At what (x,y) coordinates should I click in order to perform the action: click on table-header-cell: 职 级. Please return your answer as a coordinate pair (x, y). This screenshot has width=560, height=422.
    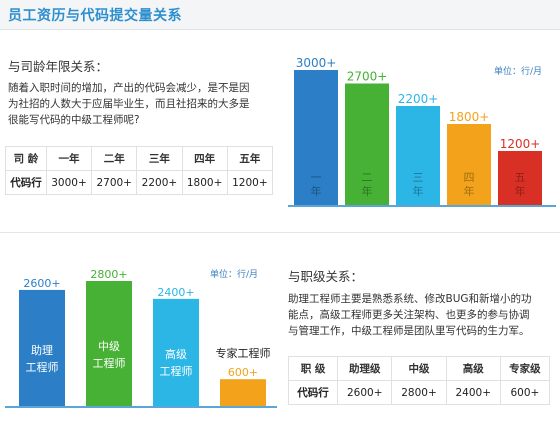
    Looking at the image, I should click on (313, 368).